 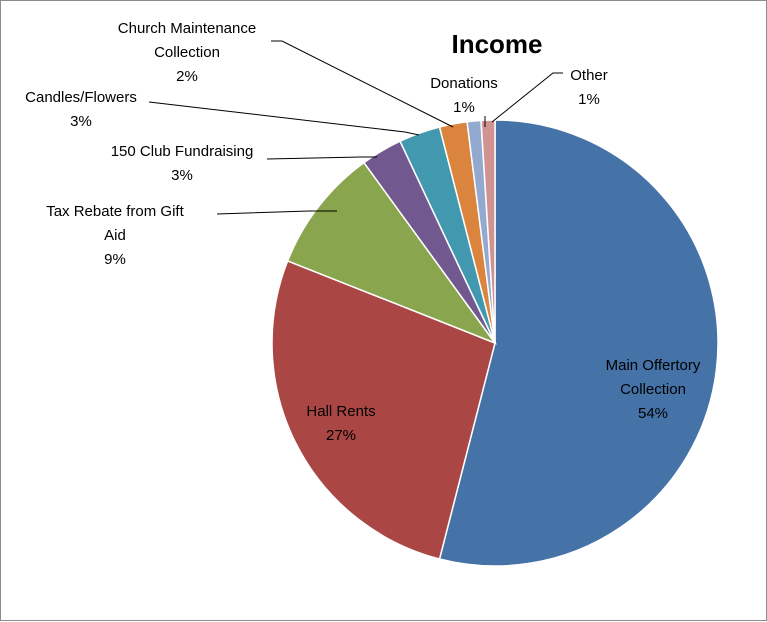 What do you see at coordinates (653, 413) in the screenshot?
I see `data-label-line: 54%` at bounding box center [653, 413].